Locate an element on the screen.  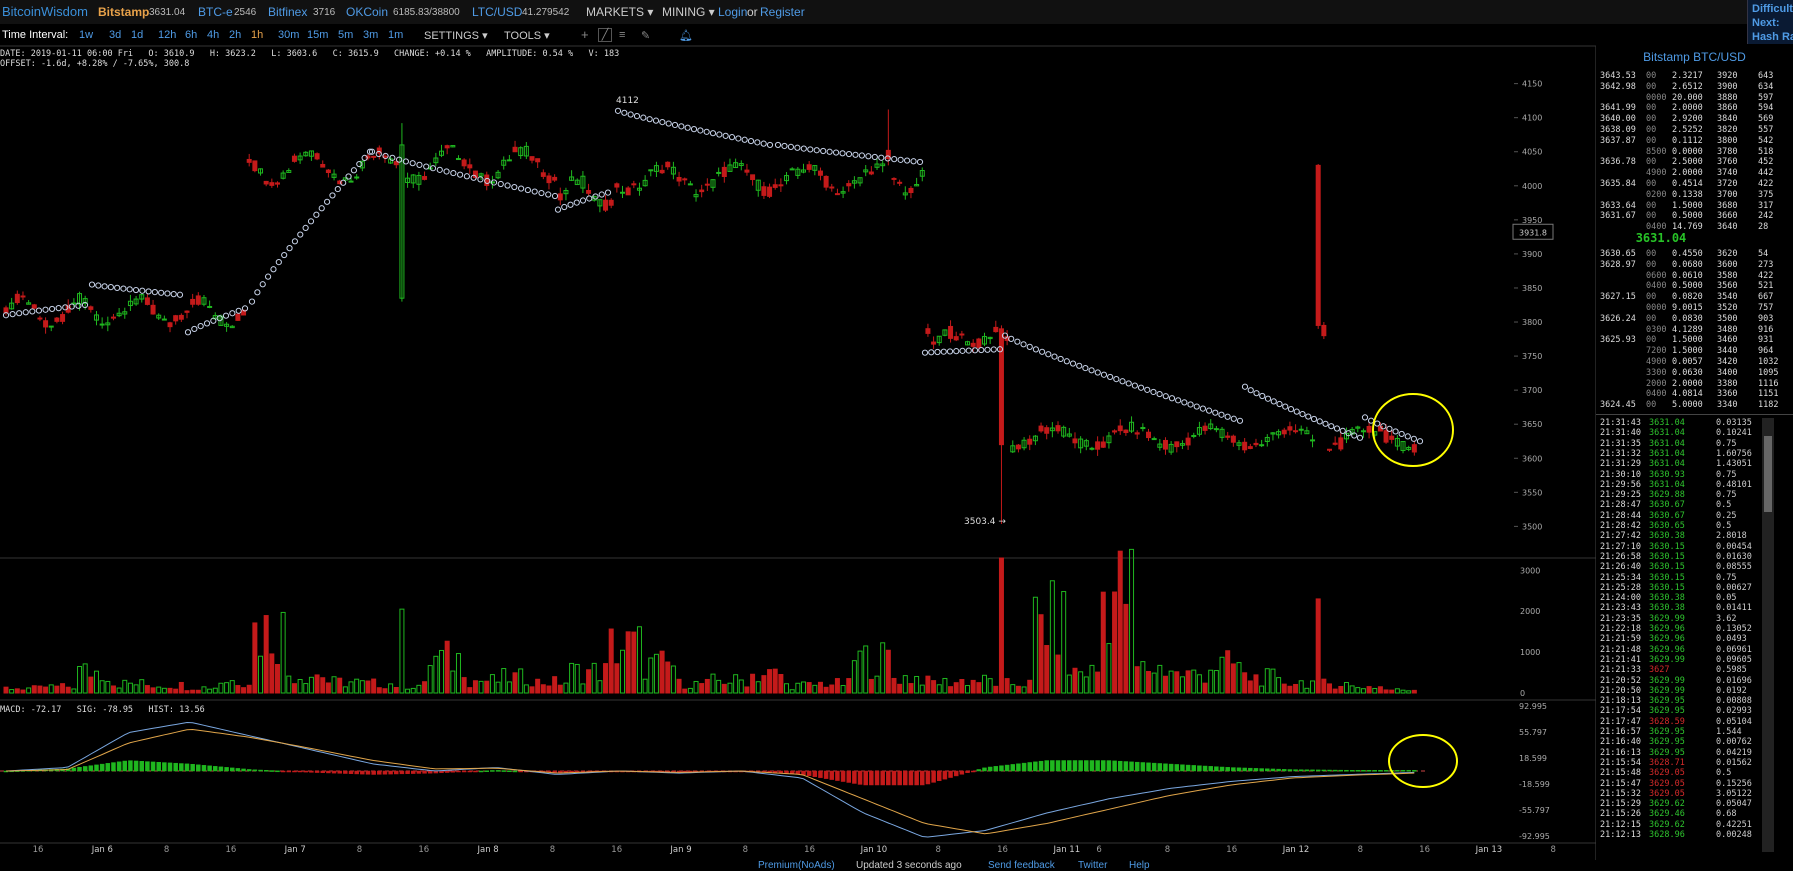
price-y-tick-label: 3500 is located at coordinates (1532, 526).